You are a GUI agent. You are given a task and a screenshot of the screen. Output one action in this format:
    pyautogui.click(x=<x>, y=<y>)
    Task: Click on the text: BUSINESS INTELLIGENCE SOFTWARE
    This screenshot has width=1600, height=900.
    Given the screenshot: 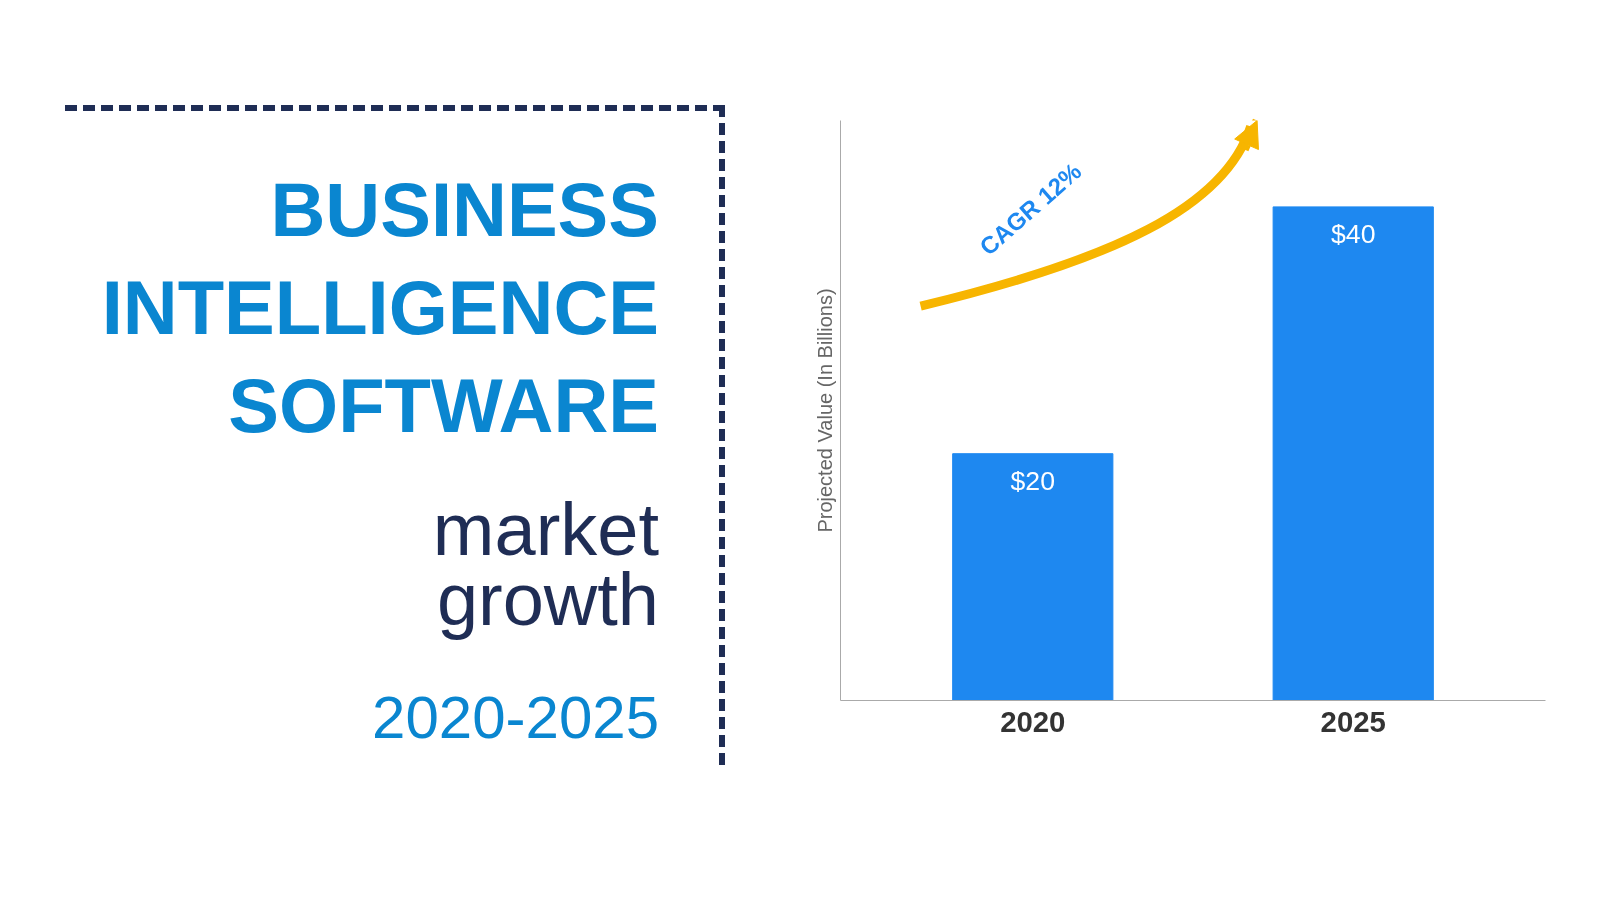 What is the action you would take?
    pyautogui.click(x=379, y=308)
    